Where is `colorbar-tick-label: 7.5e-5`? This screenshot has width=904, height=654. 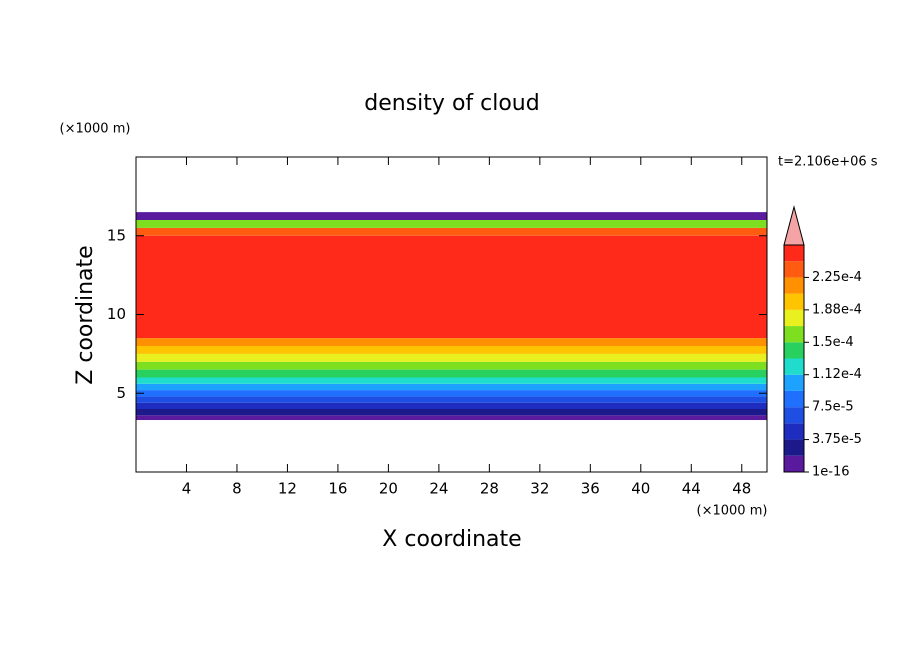 colorbar-tick-label: 7.5e-5 is located at coordinates (833, 407).